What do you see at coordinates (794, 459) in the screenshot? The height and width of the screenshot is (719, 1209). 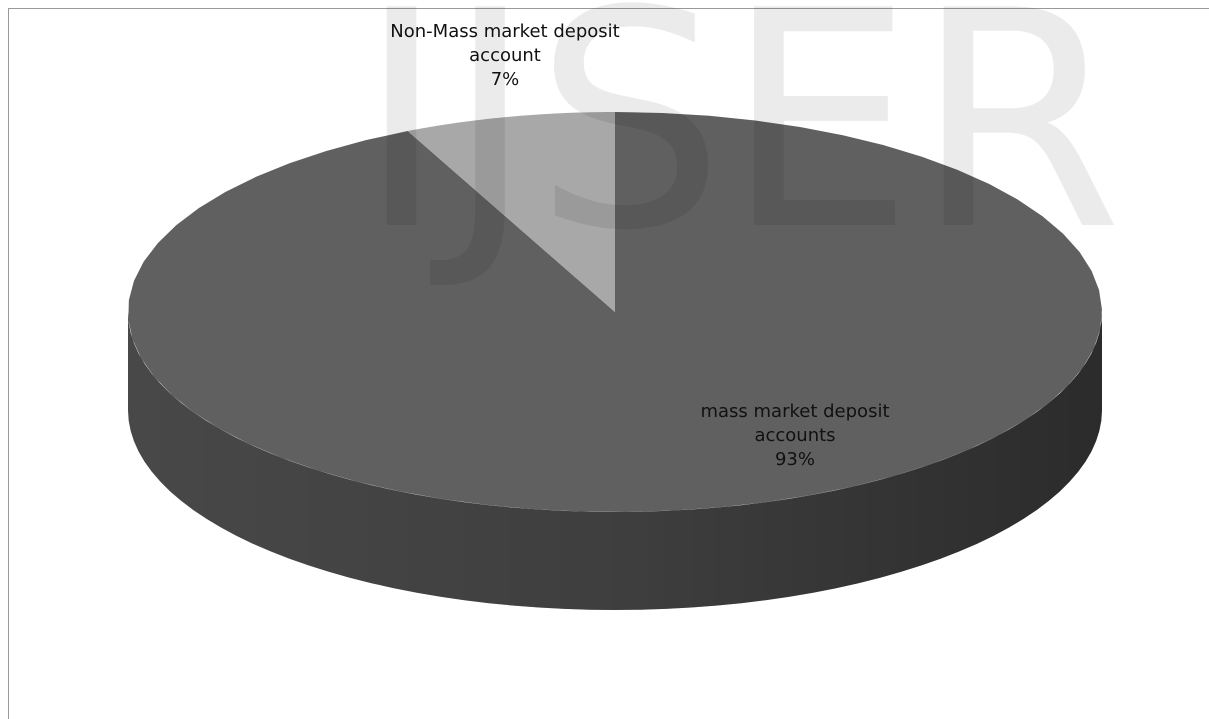 I see `label-value: 93%` at bounding box center [794, 459].